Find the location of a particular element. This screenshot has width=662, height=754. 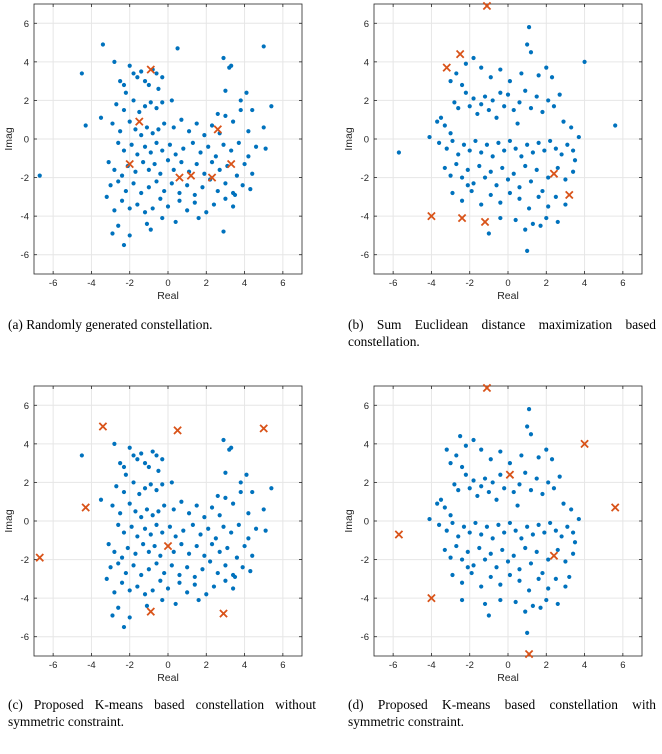

x-tick-label: -2 is located at coordinates (469, 665).